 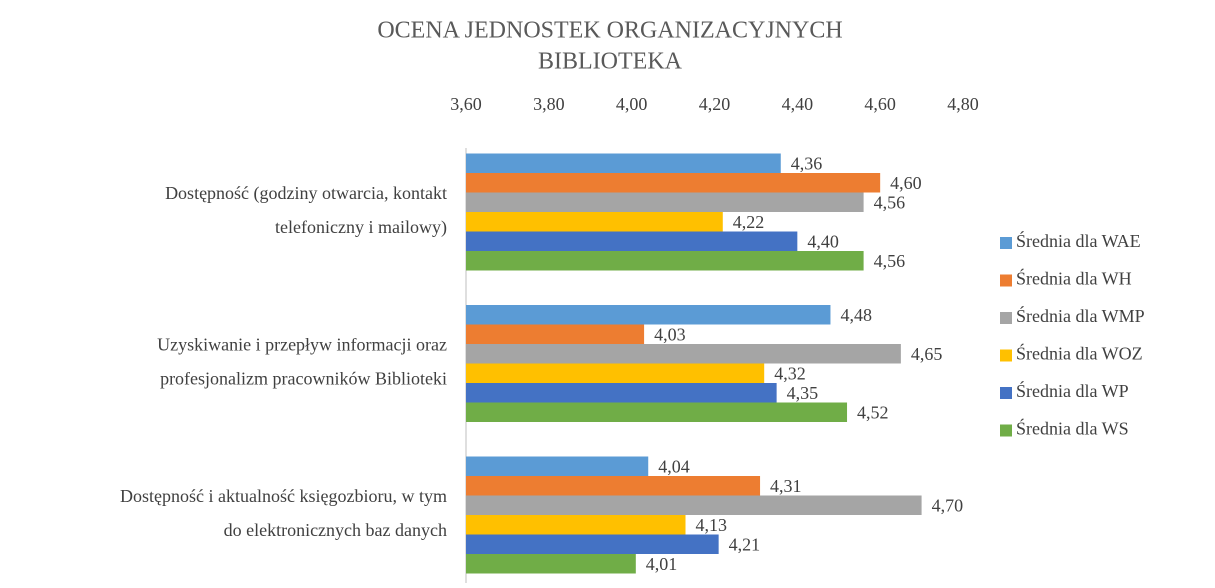 What do you see at coordinates (823, 241) in the screenshot?
I see `value-label: 4,40` at bounding box center [823, 241].